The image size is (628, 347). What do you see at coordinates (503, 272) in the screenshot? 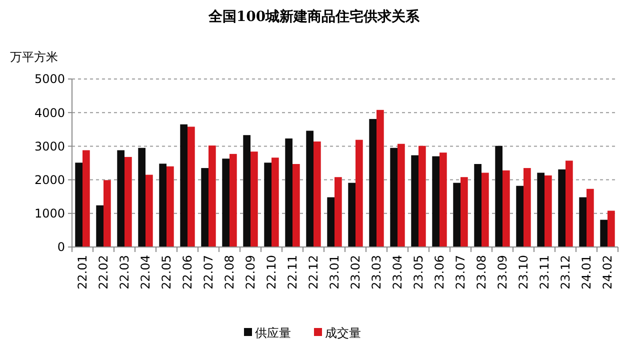
I see `x-tick-label: 23.09` at bounding box center [503, 272].